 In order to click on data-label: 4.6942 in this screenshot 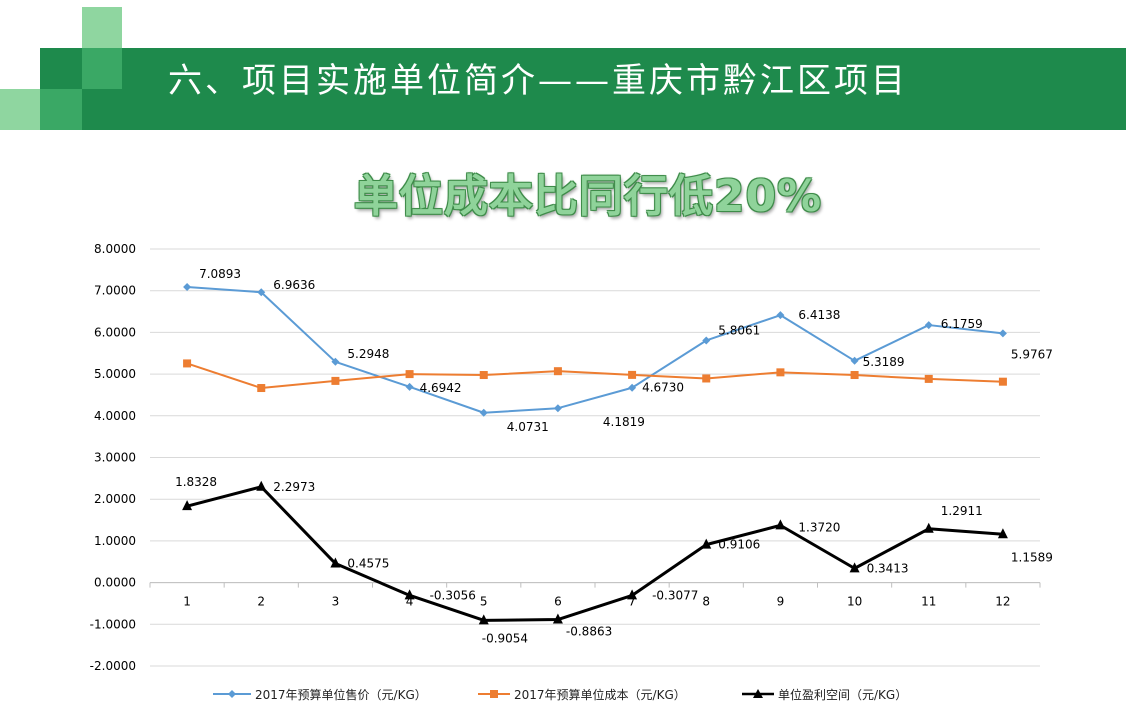, I will do `click(441, 388)`.